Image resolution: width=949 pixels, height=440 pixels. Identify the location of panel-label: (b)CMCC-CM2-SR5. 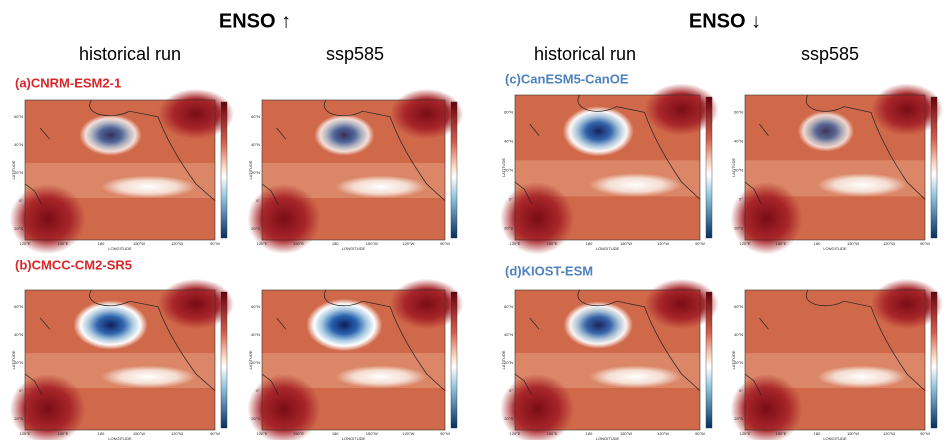
(73, 264).